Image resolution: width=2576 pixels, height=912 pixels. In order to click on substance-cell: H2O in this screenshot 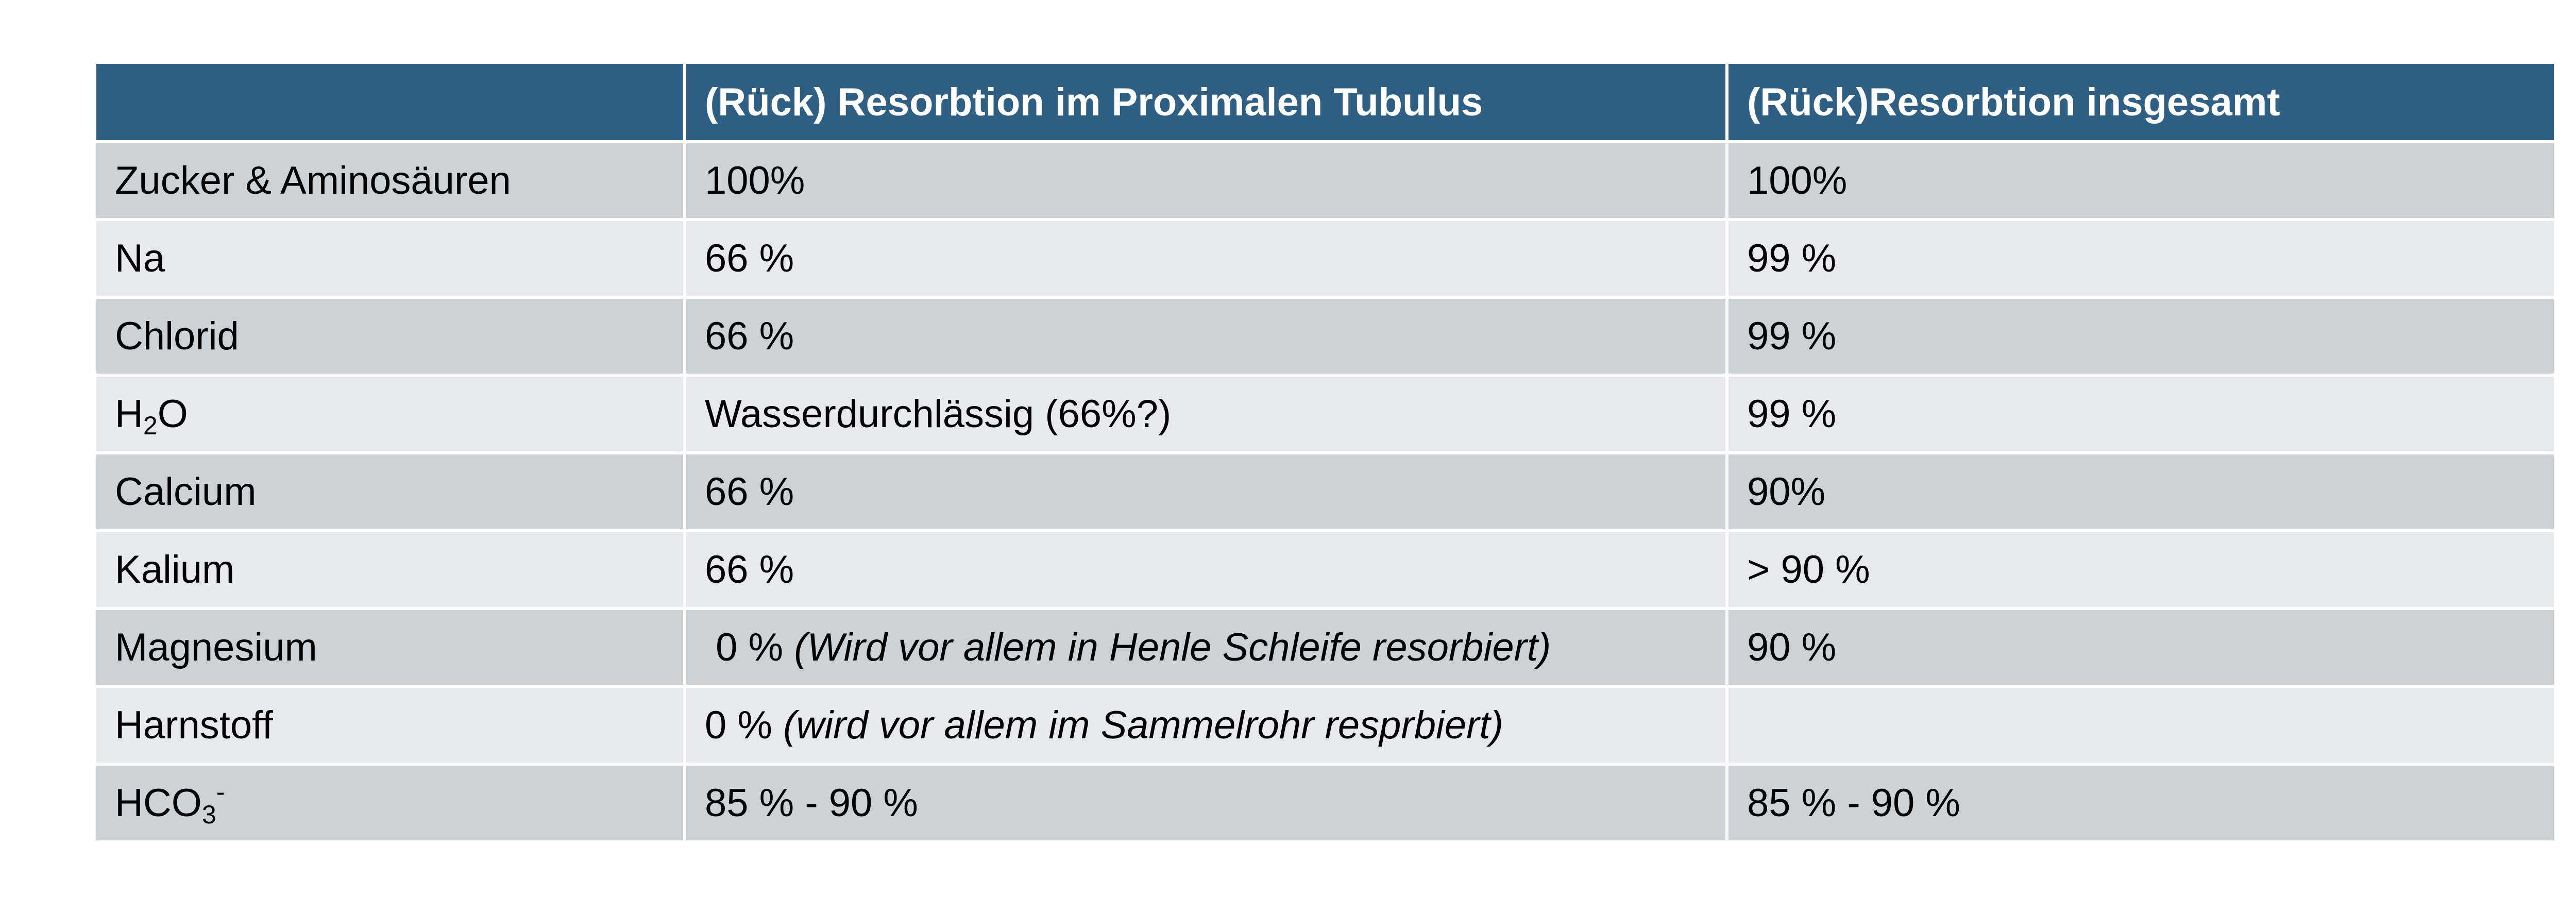, I will do `click(391, 414)`.